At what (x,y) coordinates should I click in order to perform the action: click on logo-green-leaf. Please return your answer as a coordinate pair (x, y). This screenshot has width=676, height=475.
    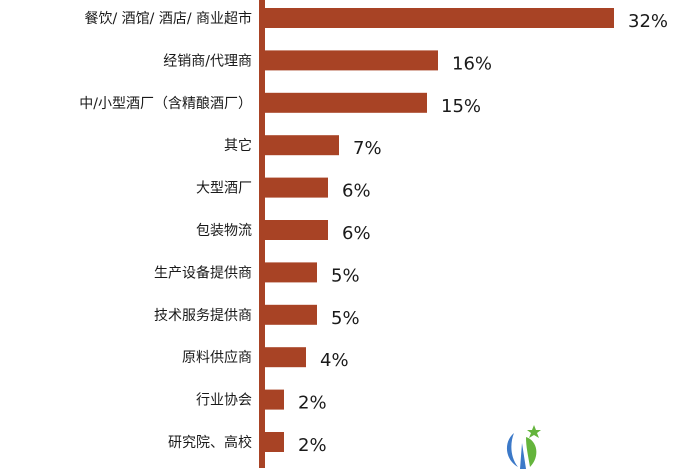
    Looking at the image, I should click on (531, 452).